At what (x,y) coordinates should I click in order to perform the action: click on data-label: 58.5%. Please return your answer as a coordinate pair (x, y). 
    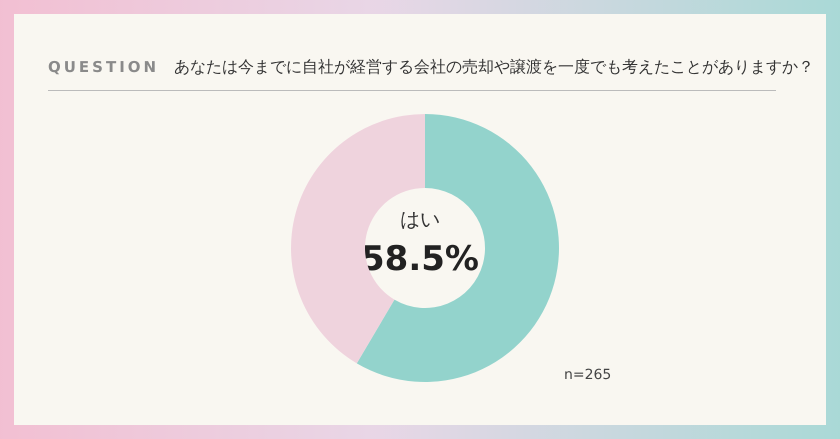
    Looking at the image, I should click on (420, 259).